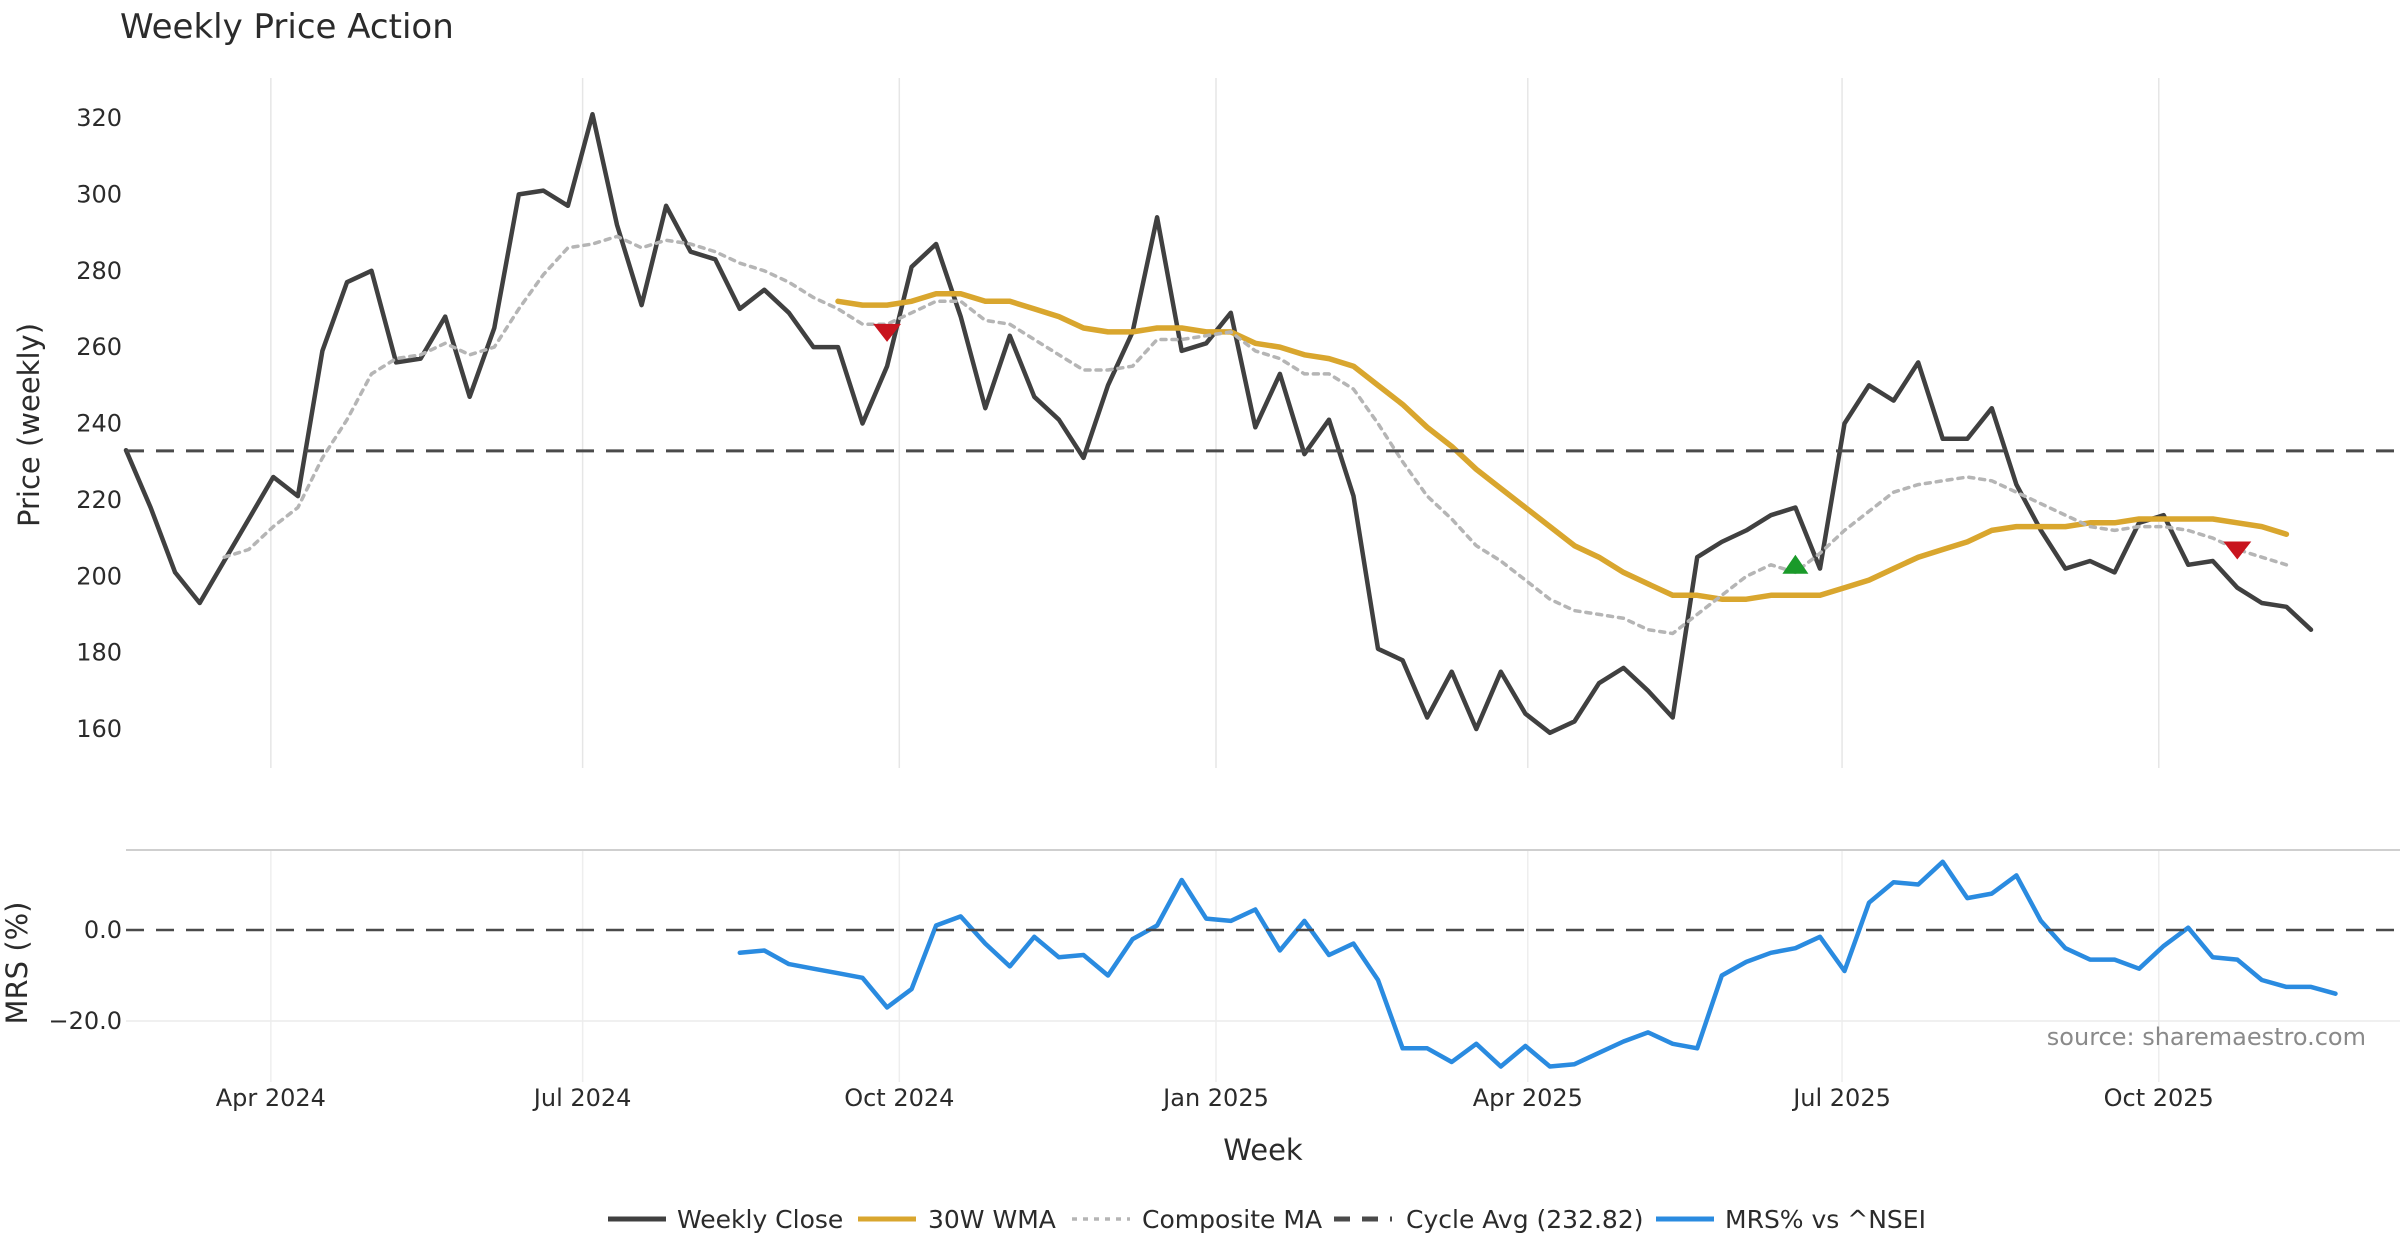 Image resolution: width=2400 pixels, height=1260 pixels. Describe the element at coordinates (899, 1098) in the screenshot. I see `x-tick-oct-2024: Oct 2024` at that location.